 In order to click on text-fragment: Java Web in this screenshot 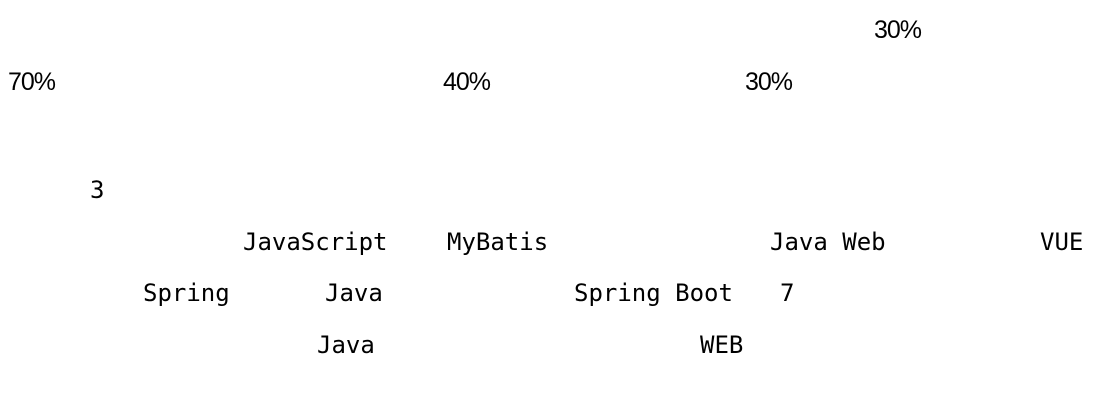, I will do `click(828, 242)`.